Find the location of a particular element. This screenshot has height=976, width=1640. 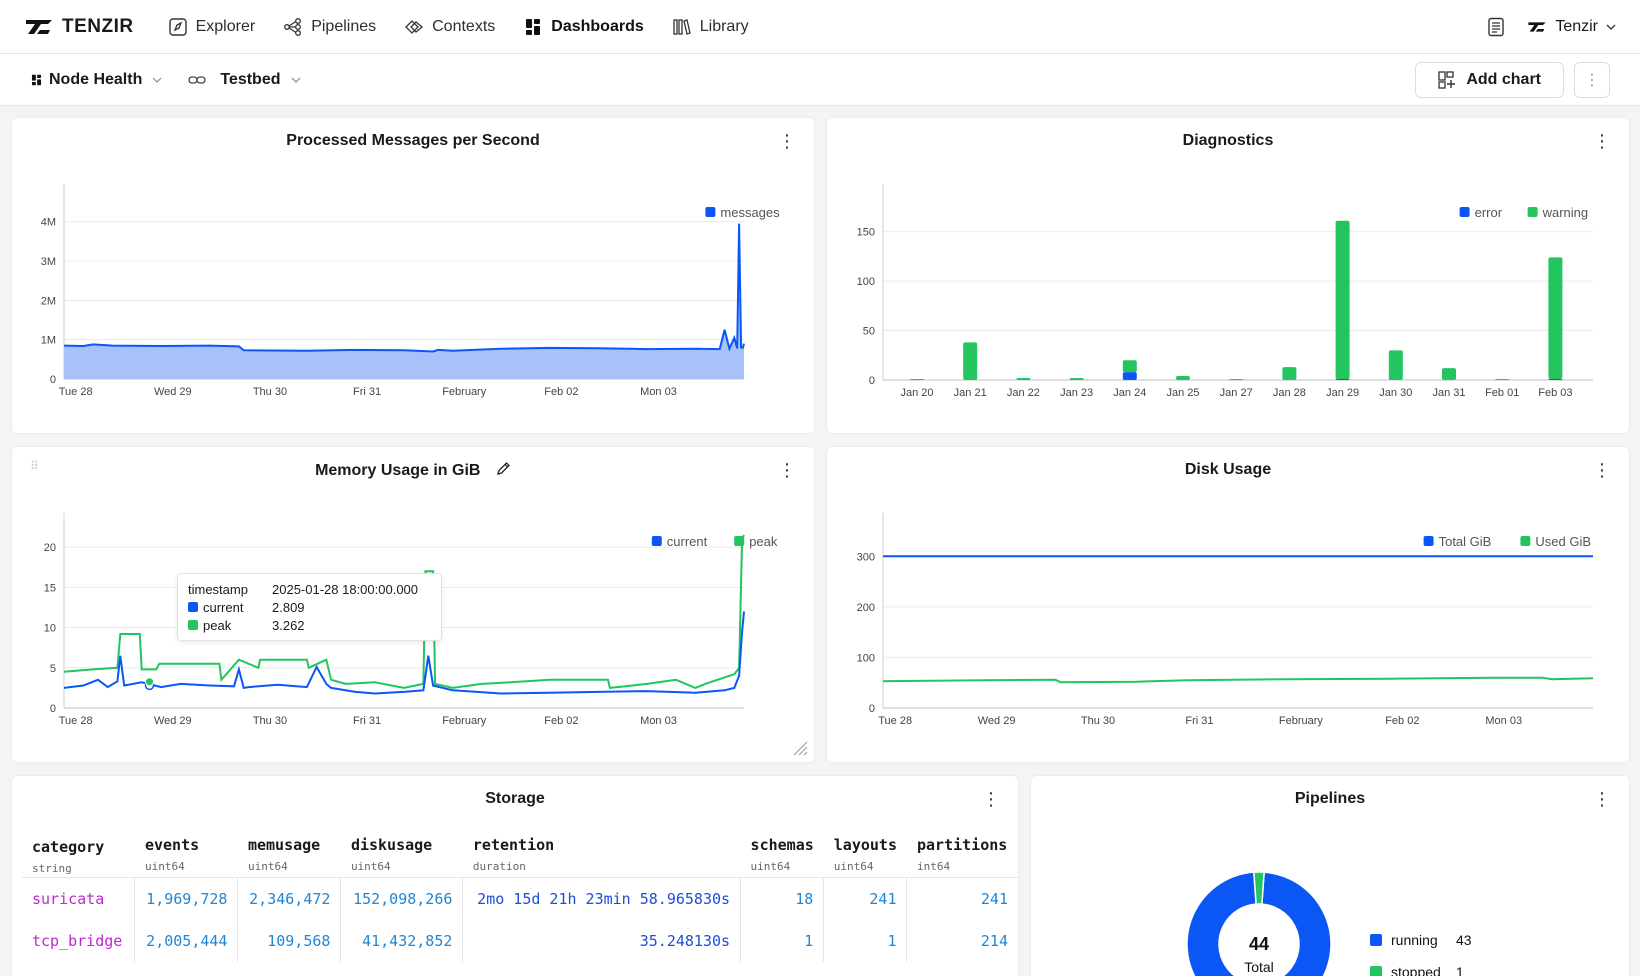

cell-layouts: 1 is located at coordinates (865, 940).